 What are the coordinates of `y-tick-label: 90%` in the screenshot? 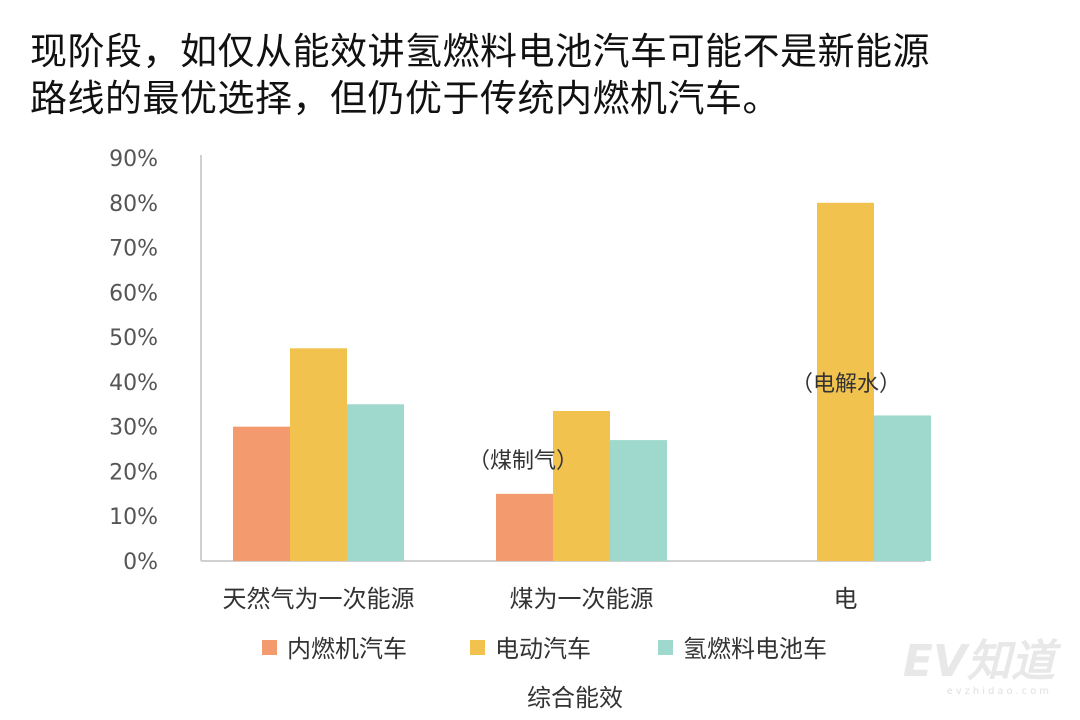 It's located at (133, 159).